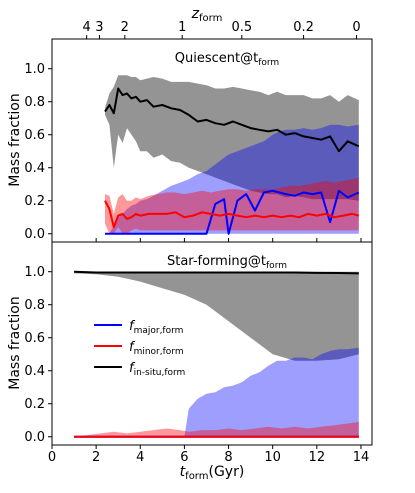 This screenshot has width=415, height=493. I want to click on legend-label-sub: minor,form, so click(159, 352).